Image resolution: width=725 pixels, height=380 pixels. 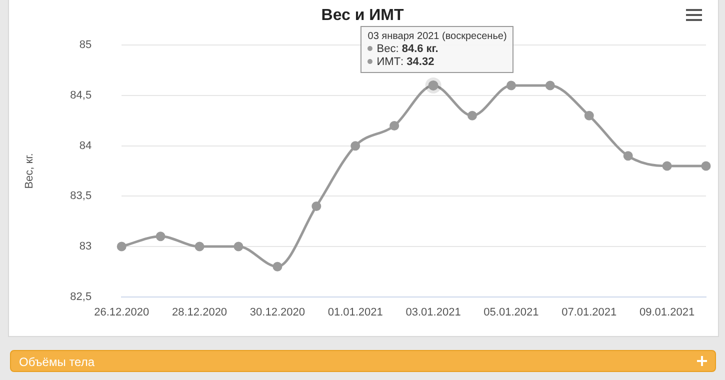 What do you see at coordinates (437, 49) in the screenshot?
I see `annotation: 03 января 2021 (воскресенье) Вес: 84.6 кг. ИМТ: 34.32` at bounding box center [437, 49].